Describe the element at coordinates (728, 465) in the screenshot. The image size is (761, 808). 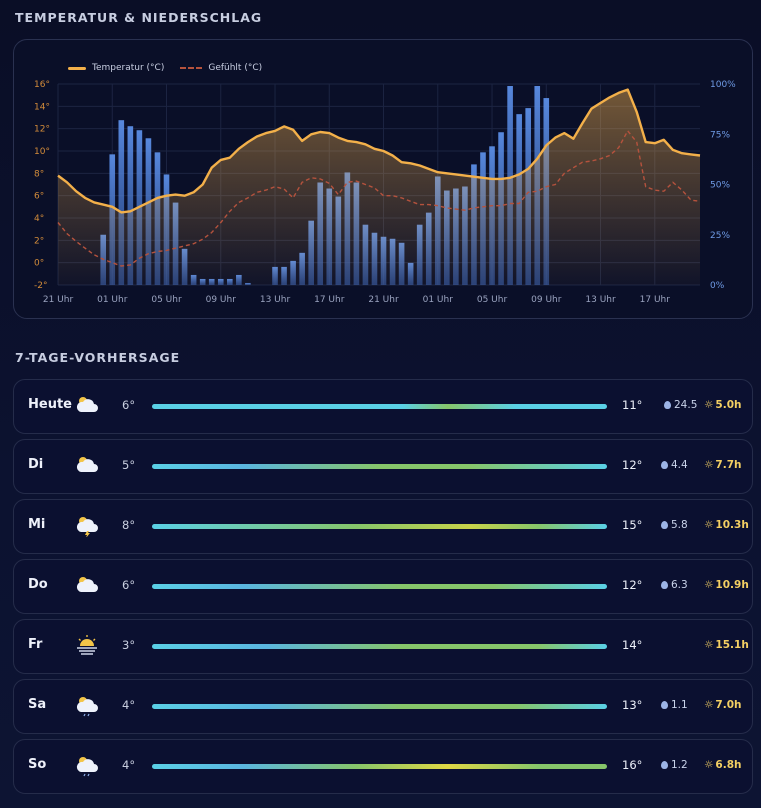
I see `sun-value: 7.7h` at that location.